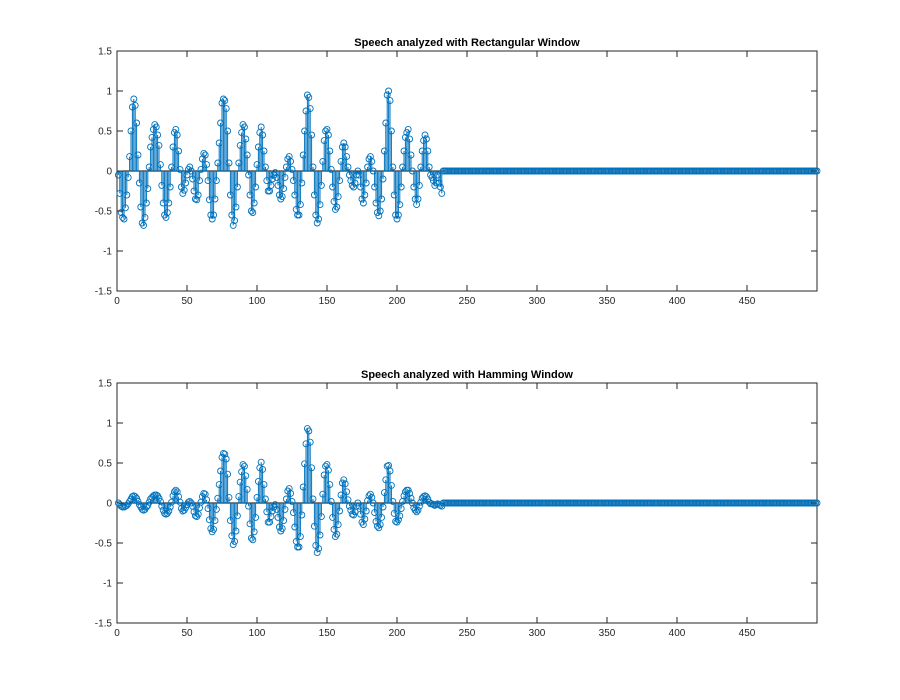  Describe the element at coordinates (105, 384) in the screenshot. I see `subplot-2-ytick-label: 1.5` at that location.